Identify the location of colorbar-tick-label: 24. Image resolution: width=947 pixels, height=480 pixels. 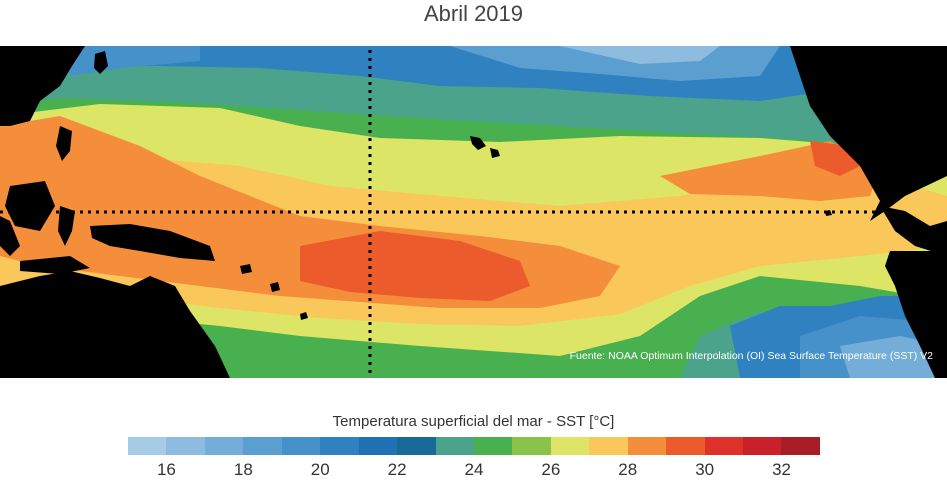
(474, 469).